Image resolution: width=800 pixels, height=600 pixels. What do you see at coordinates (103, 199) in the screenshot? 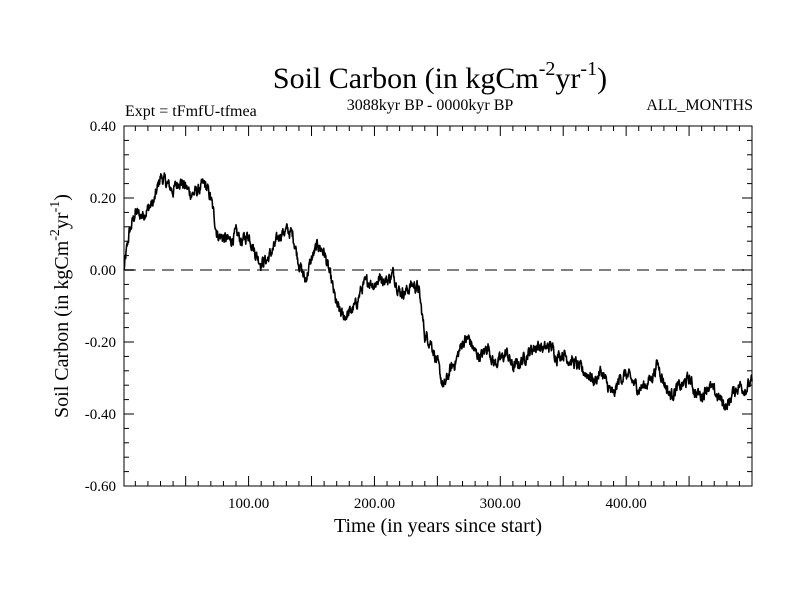
I see `y-tick-label: 0.20` at bounding box center [103, 199].